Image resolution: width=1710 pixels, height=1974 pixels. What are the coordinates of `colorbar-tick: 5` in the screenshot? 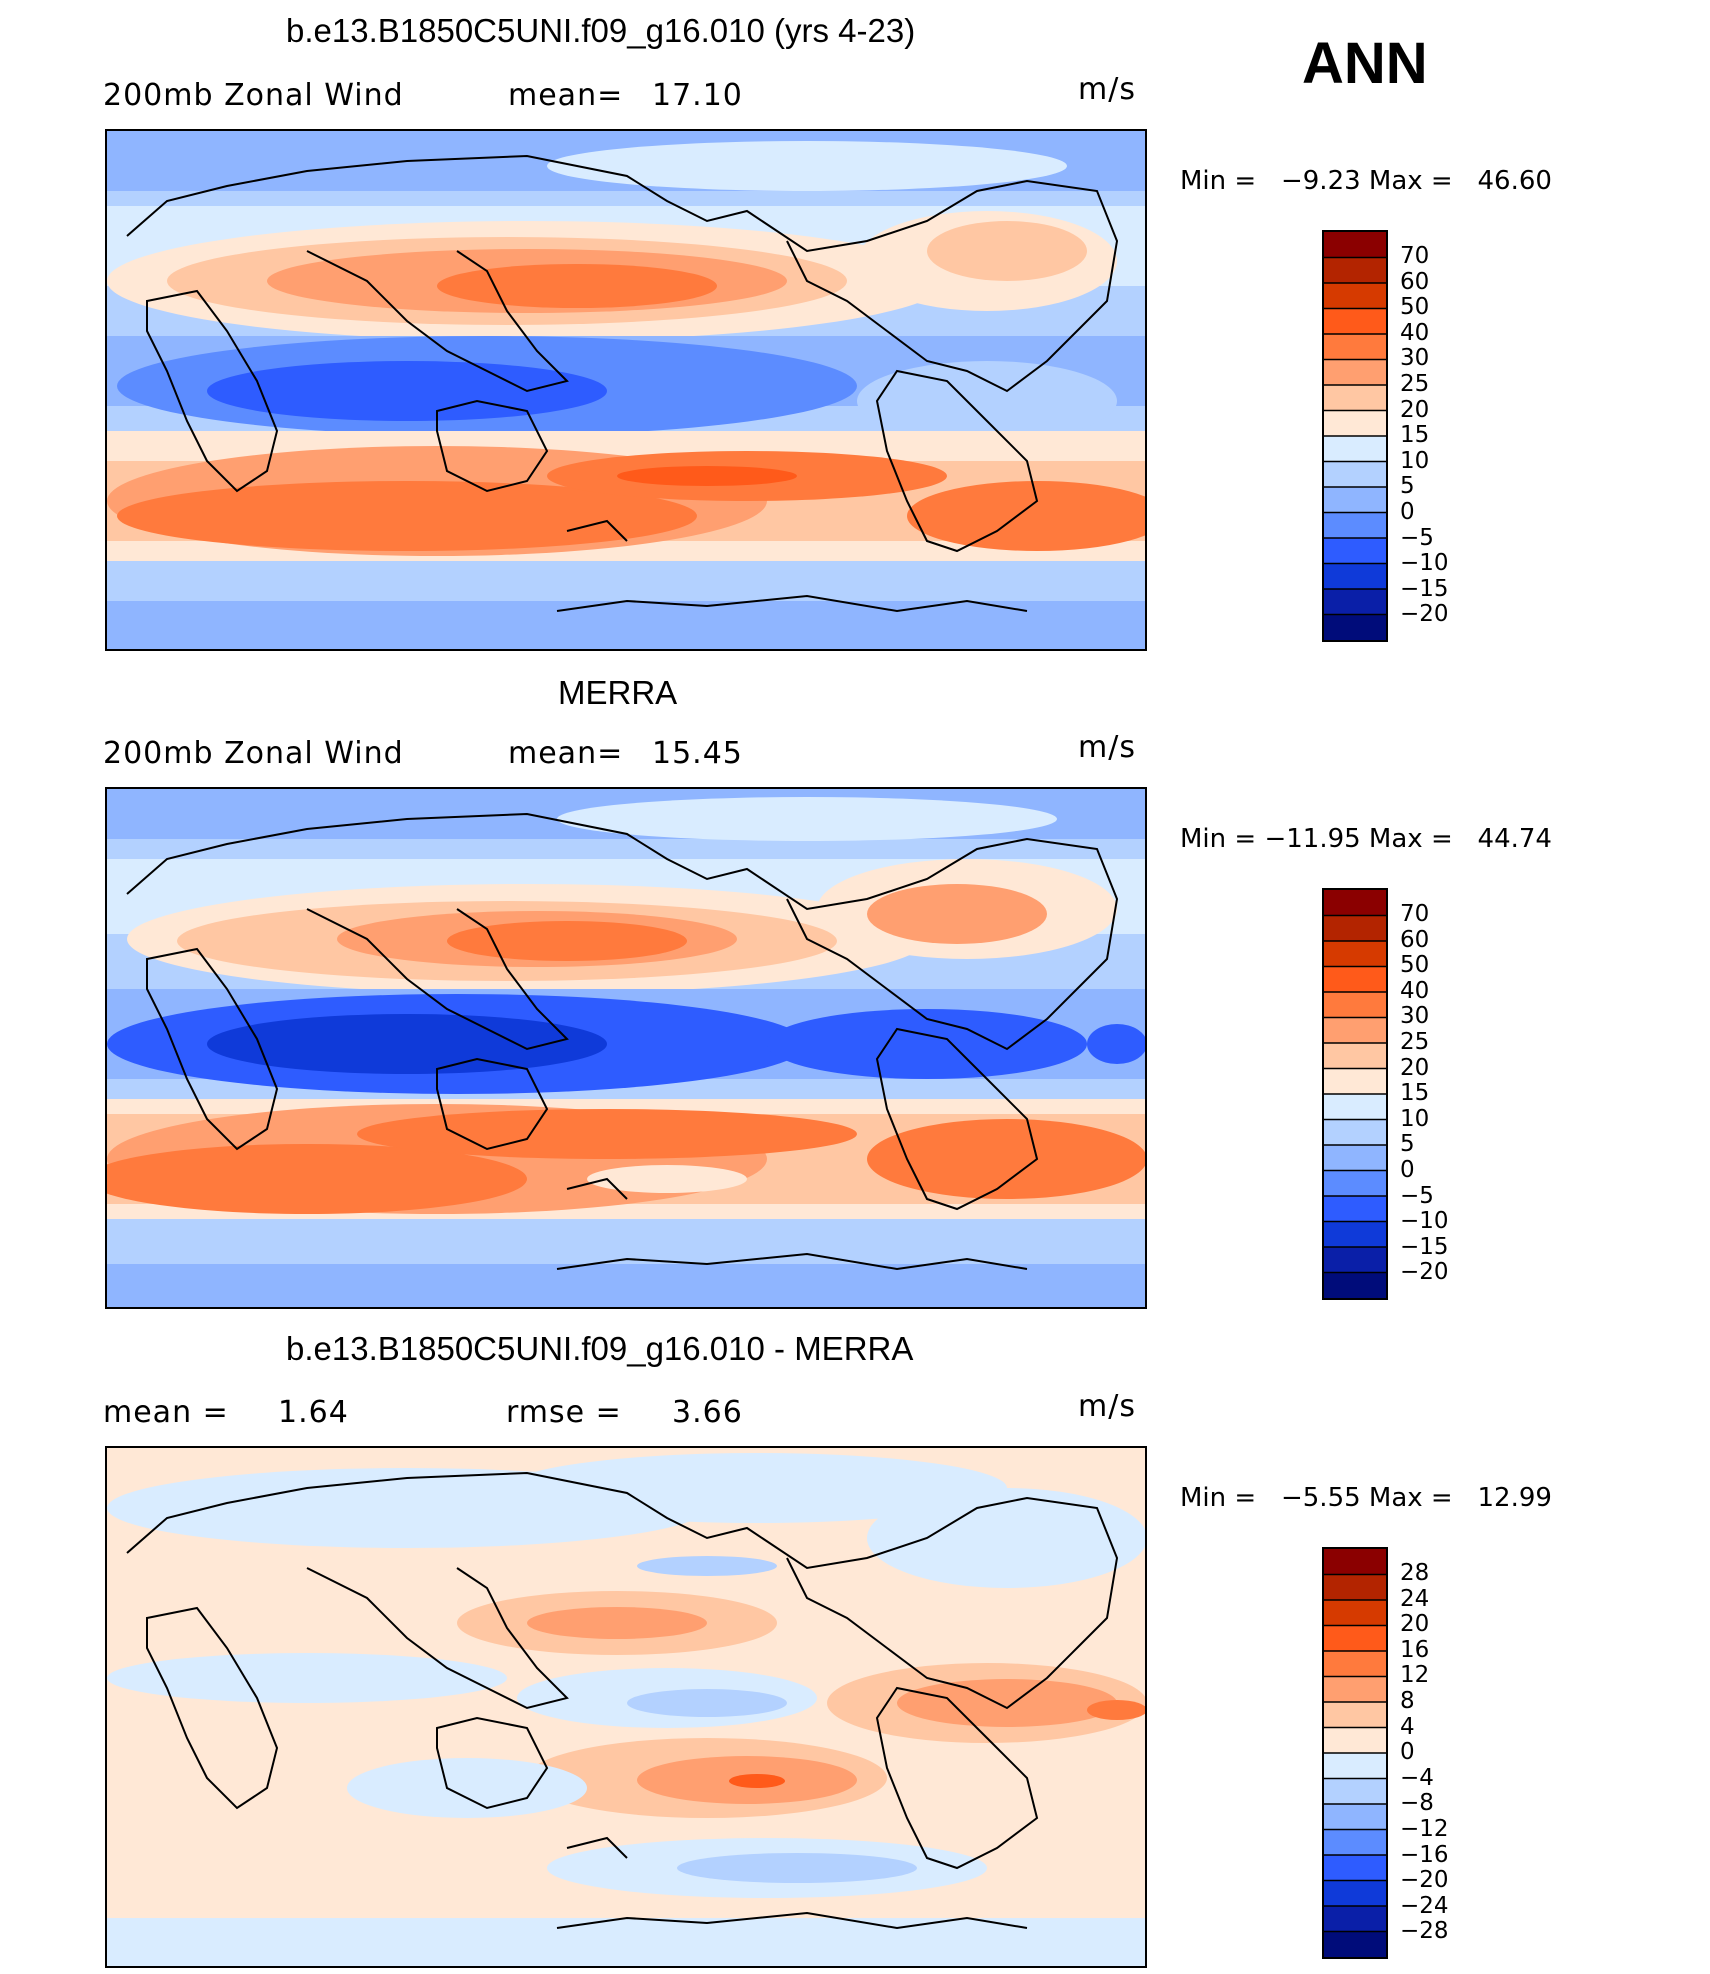 It's located at (1407, 1144).